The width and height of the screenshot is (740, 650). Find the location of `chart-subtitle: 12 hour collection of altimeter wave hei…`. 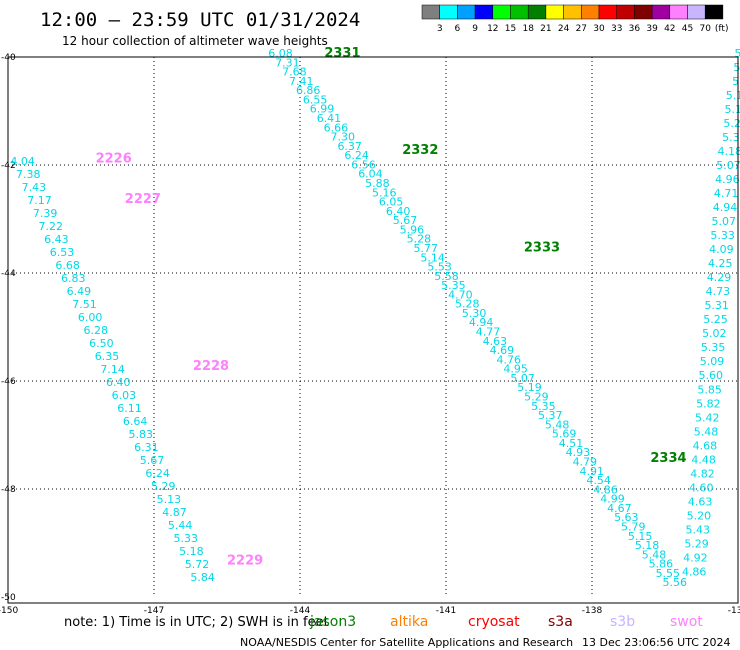

chart-subtitle: 12 hour collection of altimeter wave hei… is located at coordinates (195, 41).